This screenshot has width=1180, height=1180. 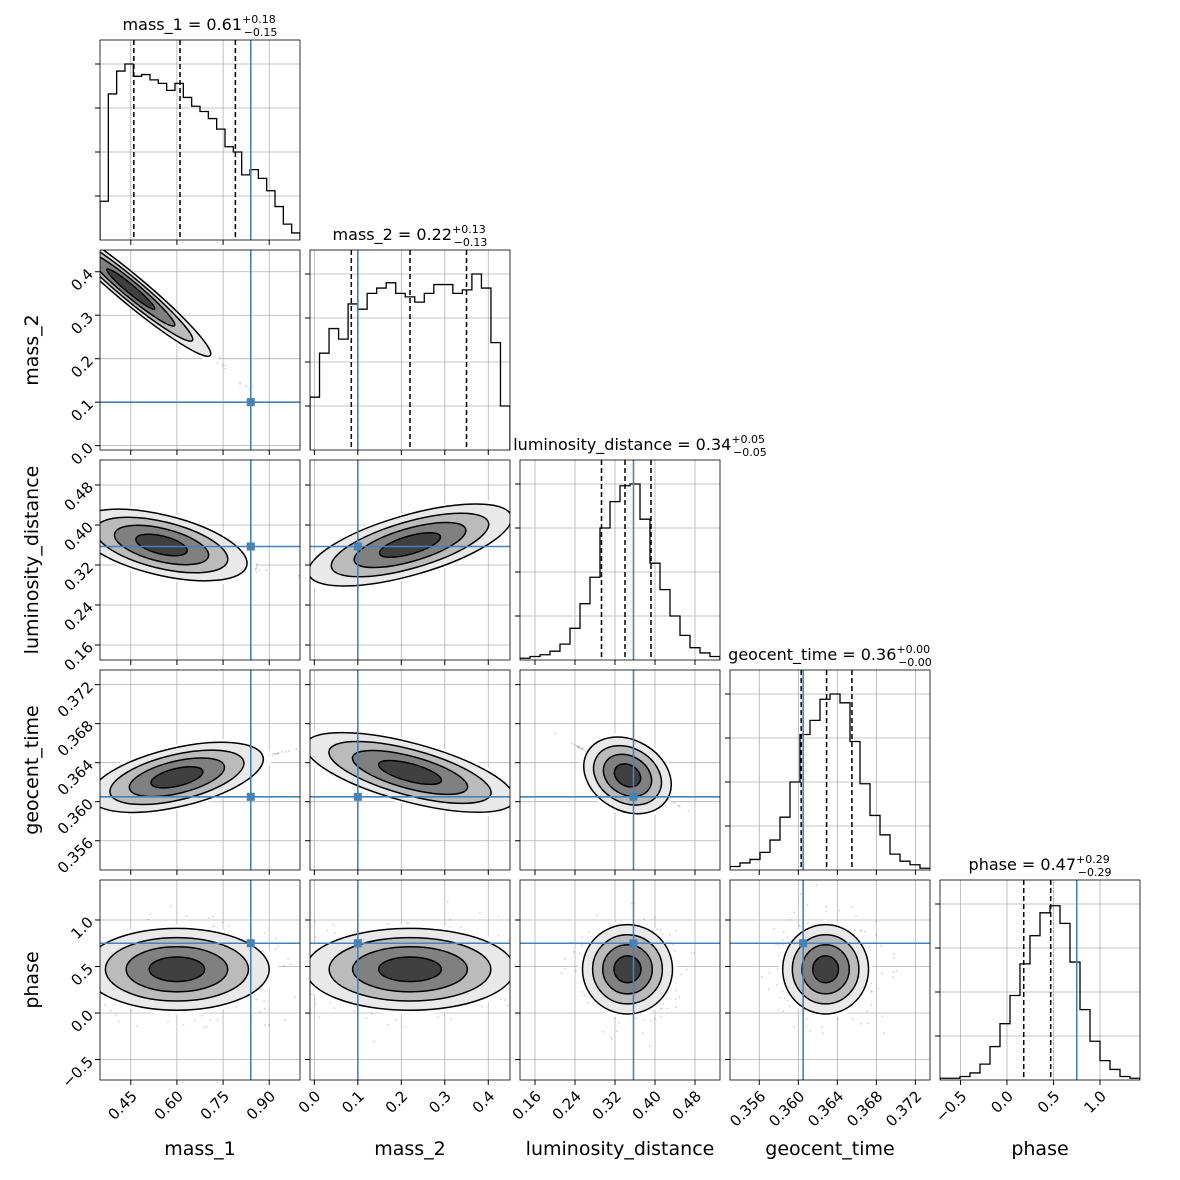 What do you see at coordinates (75, 855) in the screenshot?
I see `y-tick-label: 0.356` at bounding box center [75, 855].